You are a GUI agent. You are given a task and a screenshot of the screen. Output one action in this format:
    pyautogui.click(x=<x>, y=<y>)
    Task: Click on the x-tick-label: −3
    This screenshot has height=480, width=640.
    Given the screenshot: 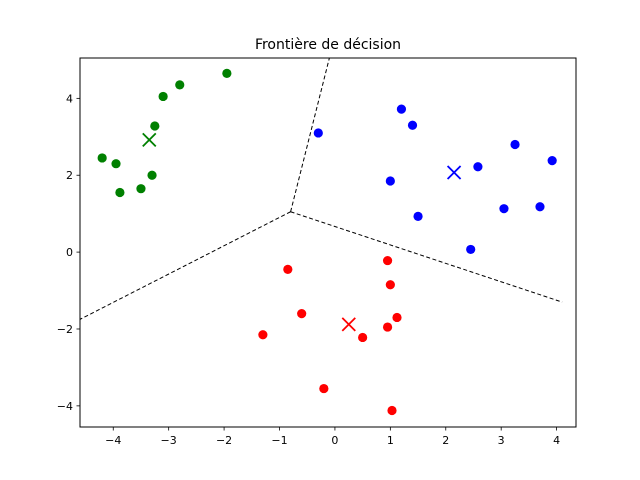 What is the action you would take?
    pyautogui.click(x=169, y=440)
    